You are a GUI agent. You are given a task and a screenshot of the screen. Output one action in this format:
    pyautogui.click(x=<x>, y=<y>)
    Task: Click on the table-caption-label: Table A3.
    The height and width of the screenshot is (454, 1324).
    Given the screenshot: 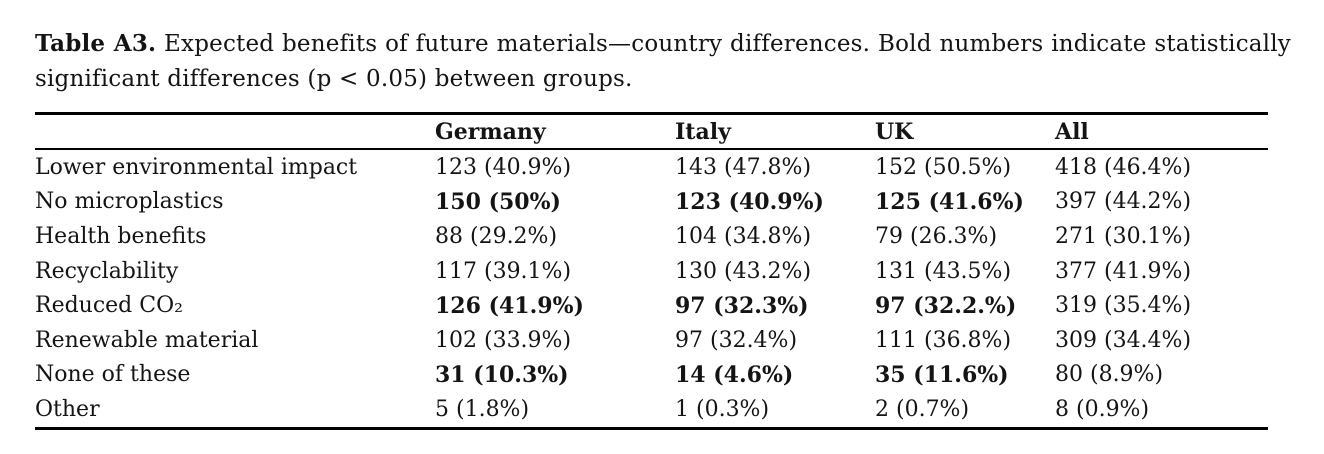 What is the action you would take?
    pyautogui.click(x=96, y=43)
    